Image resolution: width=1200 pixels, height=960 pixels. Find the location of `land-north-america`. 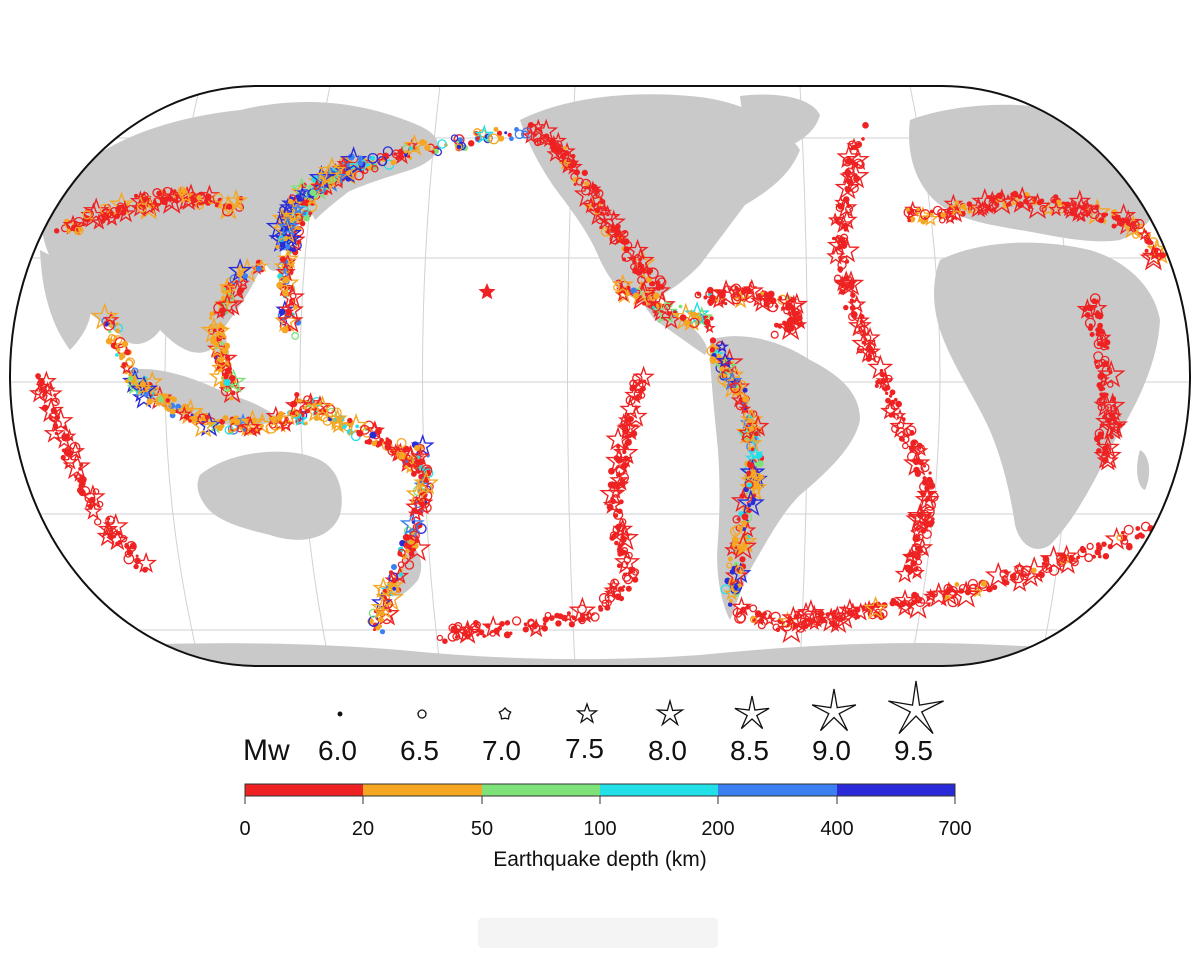

land-north-america is located at coordinates (660, 197).